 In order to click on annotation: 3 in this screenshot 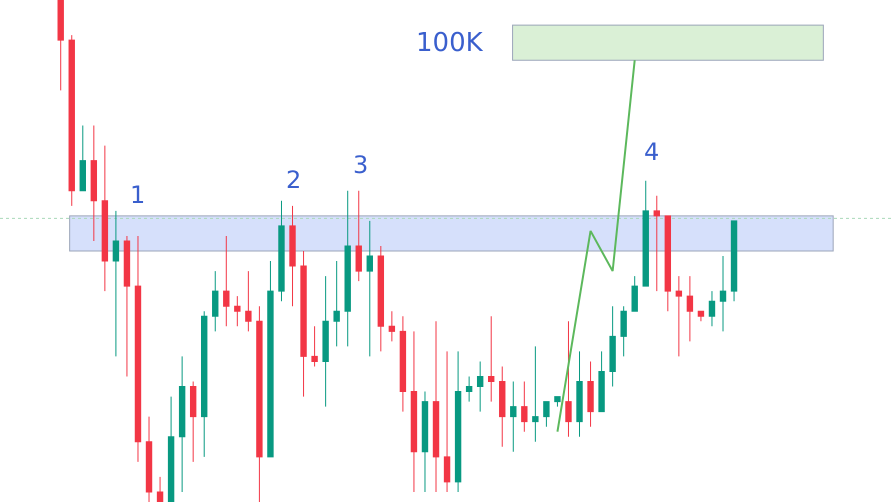, I will do `click(360, 165)`.